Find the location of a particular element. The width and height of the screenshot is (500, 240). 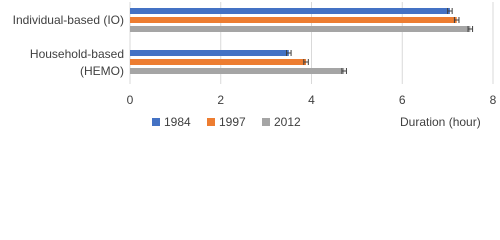

x-tick-label: 0 is located at coordinates (130, 100).